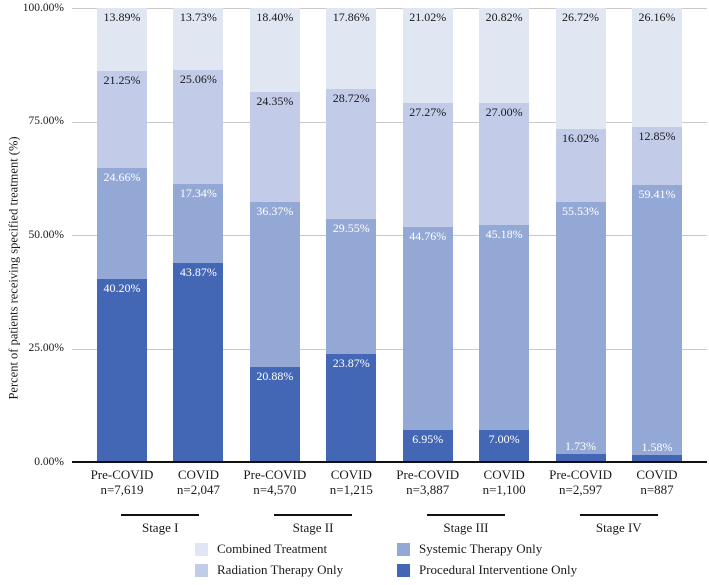  Describe the element at coordinates (580, 69) in the screenshot. I see `segment-combined-treatment: 26.72%` at that location.